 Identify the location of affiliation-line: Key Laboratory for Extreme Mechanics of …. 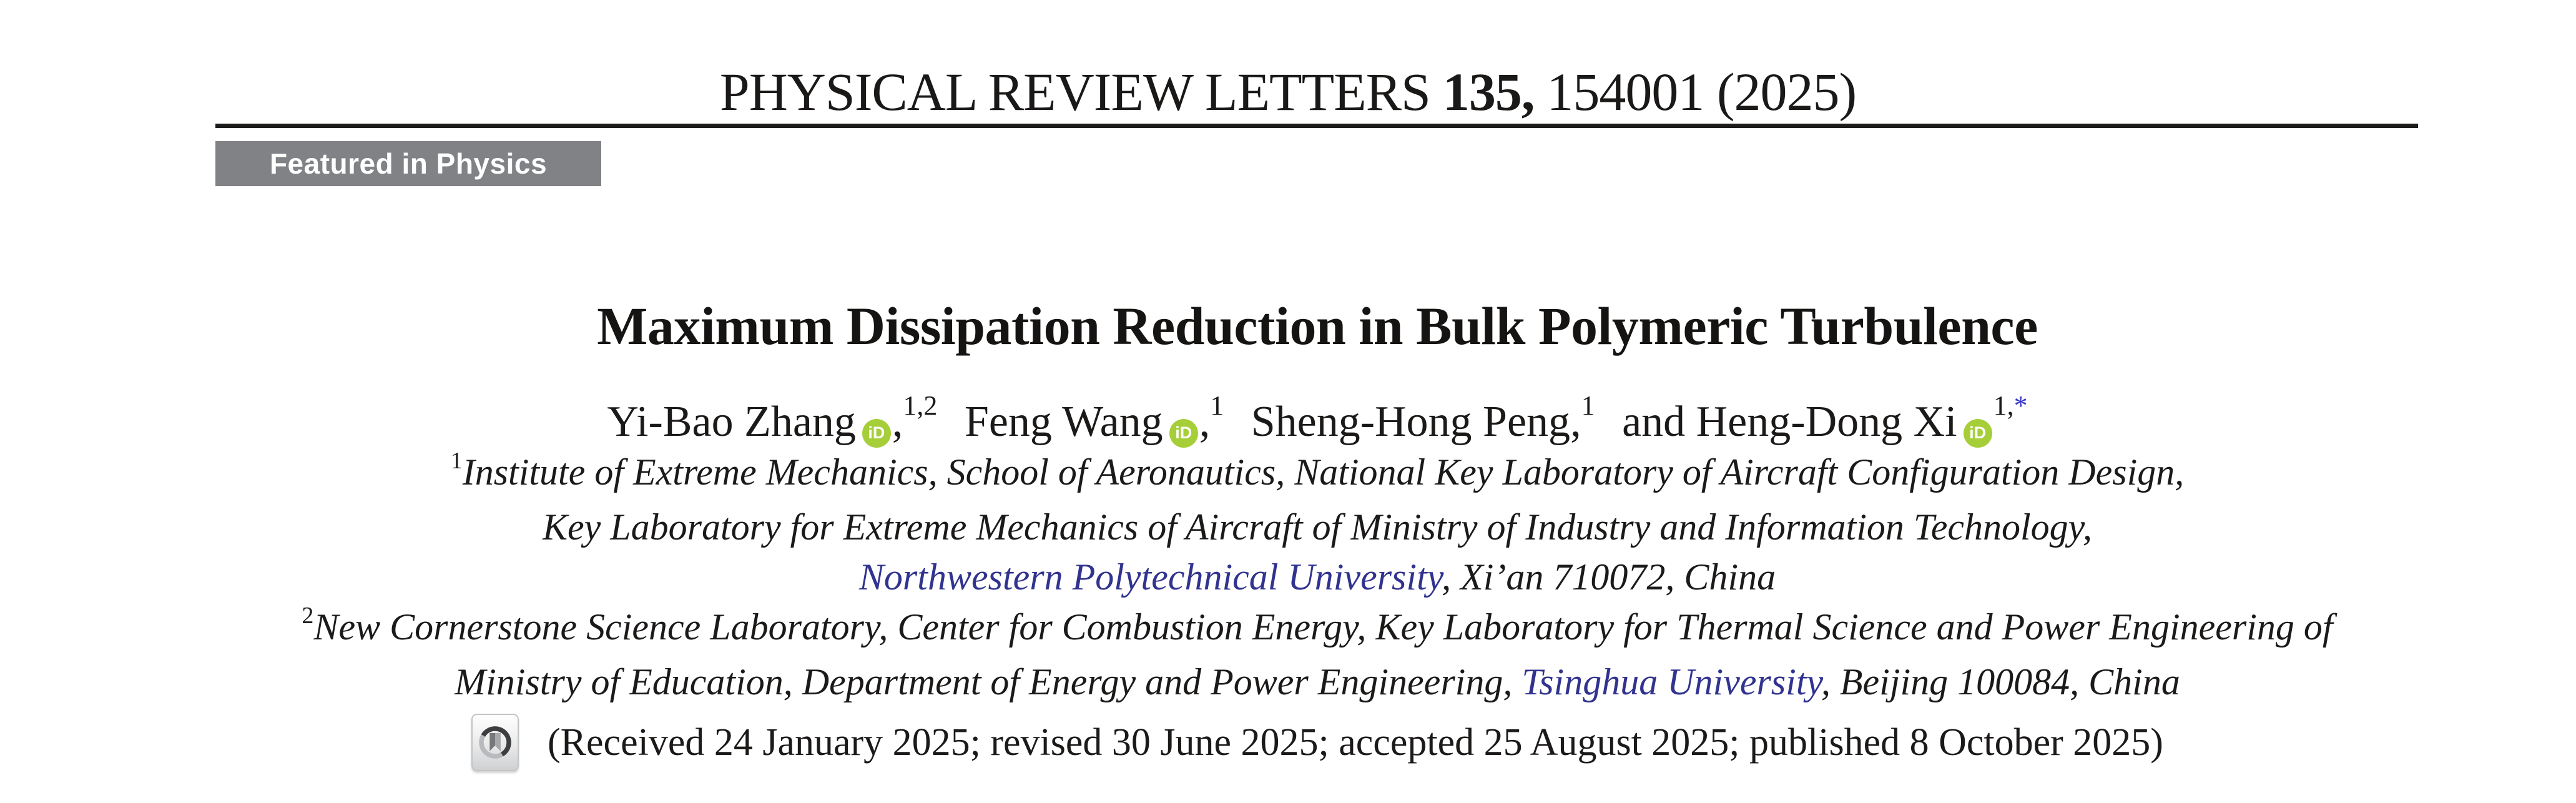
(1317, 527).